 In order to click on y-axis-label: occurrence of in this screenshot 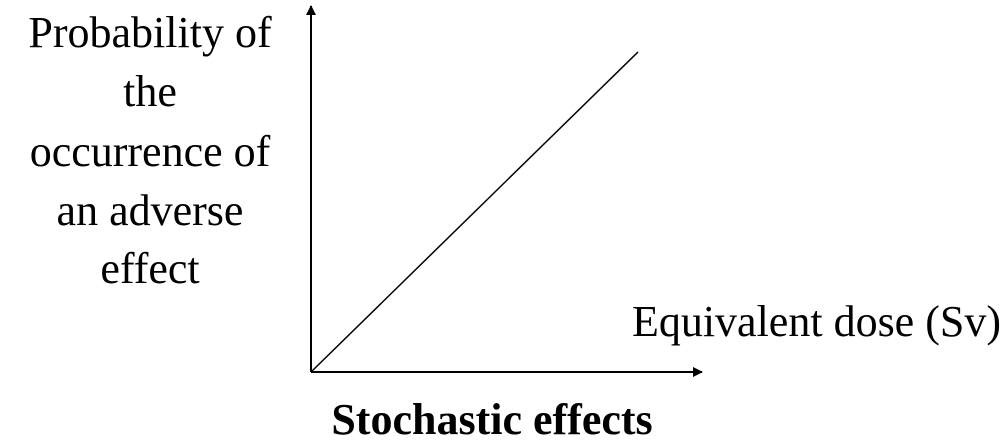, I will do `click(150, 151)`.